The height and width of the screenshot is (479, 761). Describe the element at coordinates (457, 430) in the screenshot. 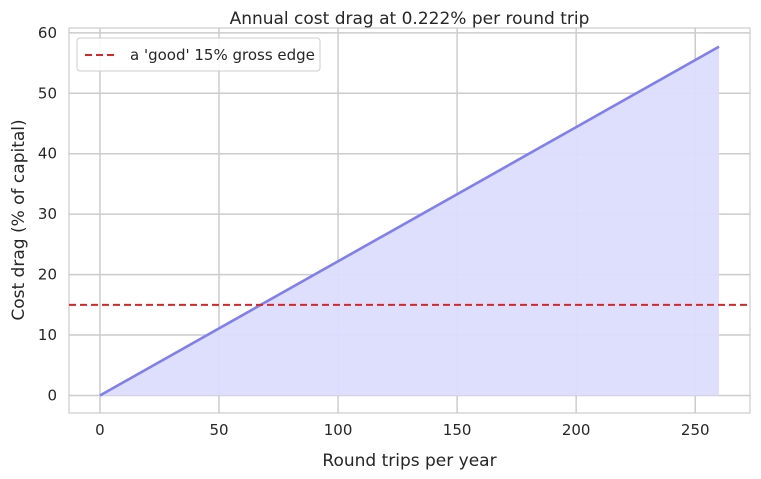

I see `x-tick-label: 150` at that location.